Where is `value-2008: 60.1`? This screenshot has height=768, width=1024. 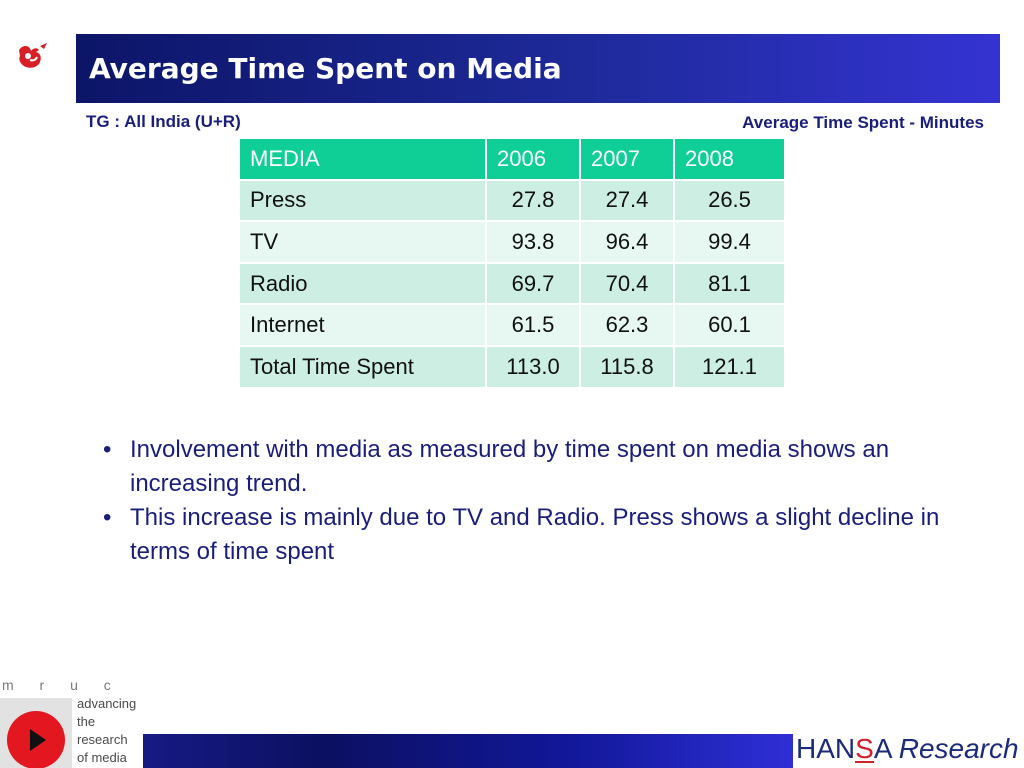
value-2008: 60.1 is located at coordinates (729, 325).